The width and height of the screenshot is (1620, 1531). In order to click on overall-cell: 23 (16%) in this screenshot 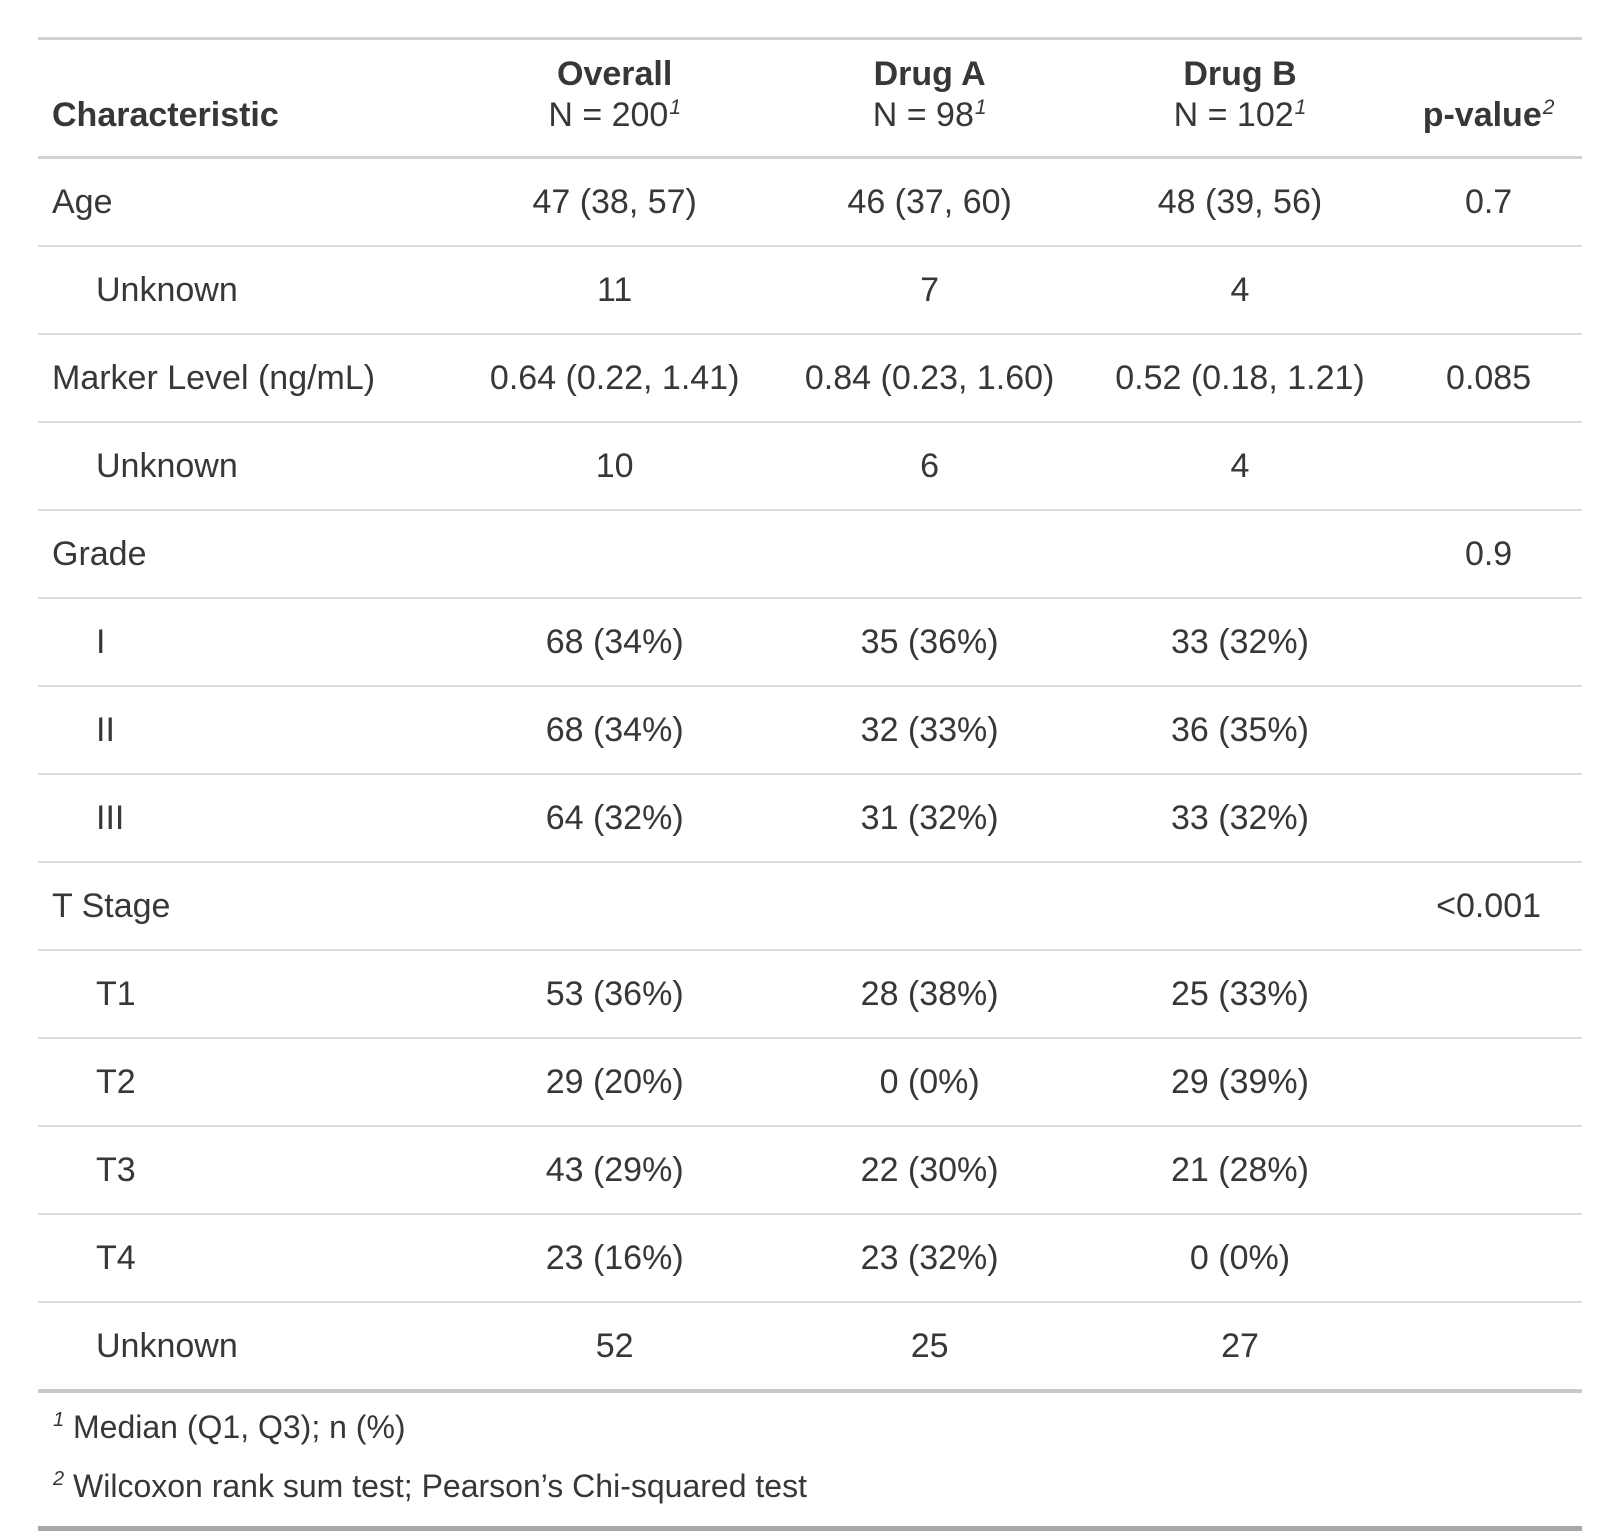, I will do `click(614, 1258)`.